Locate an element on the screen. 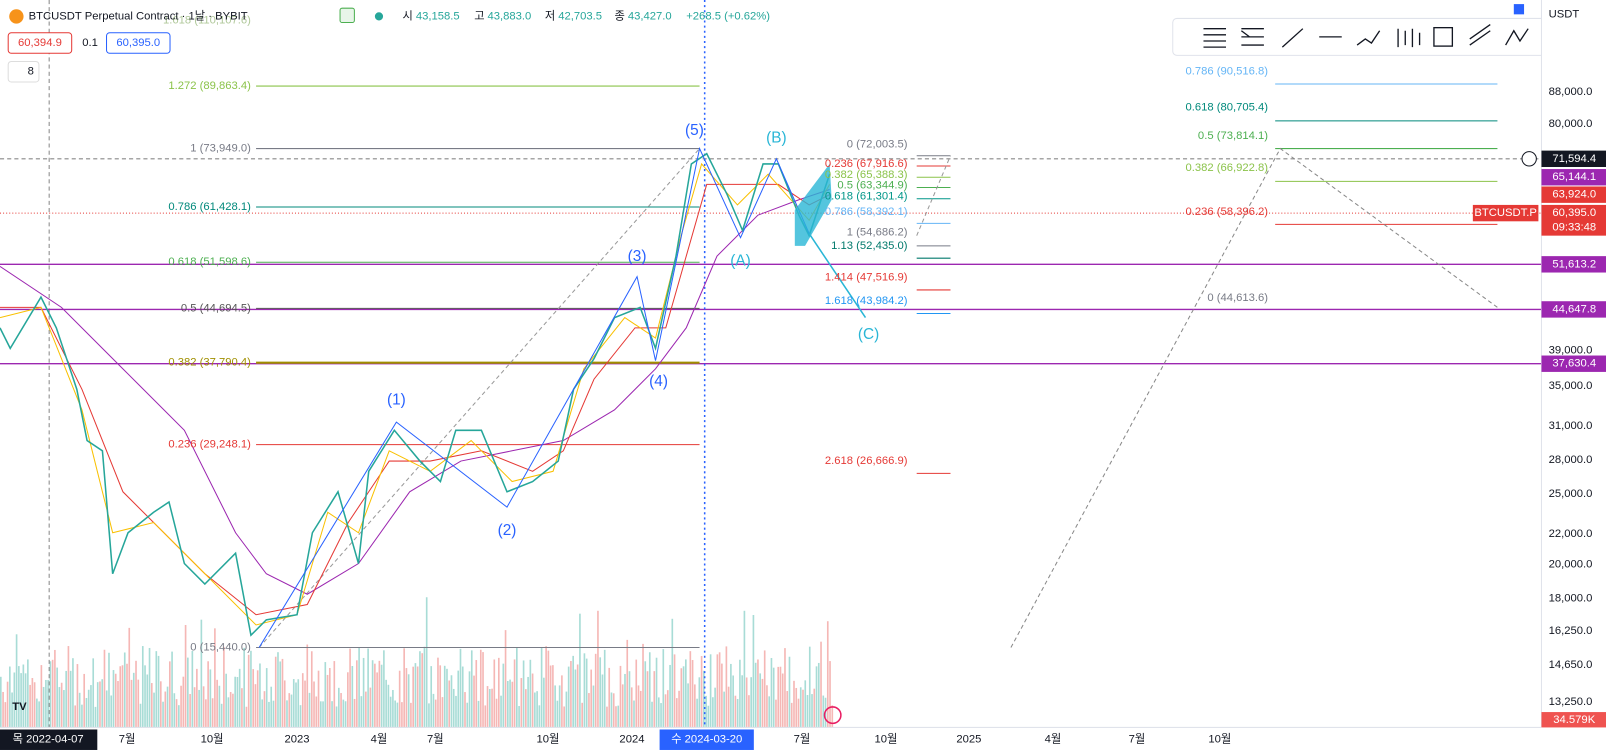 This screenshot has width=1606, height=751. time-label: 4월 is located at coordinates (1053, 739).